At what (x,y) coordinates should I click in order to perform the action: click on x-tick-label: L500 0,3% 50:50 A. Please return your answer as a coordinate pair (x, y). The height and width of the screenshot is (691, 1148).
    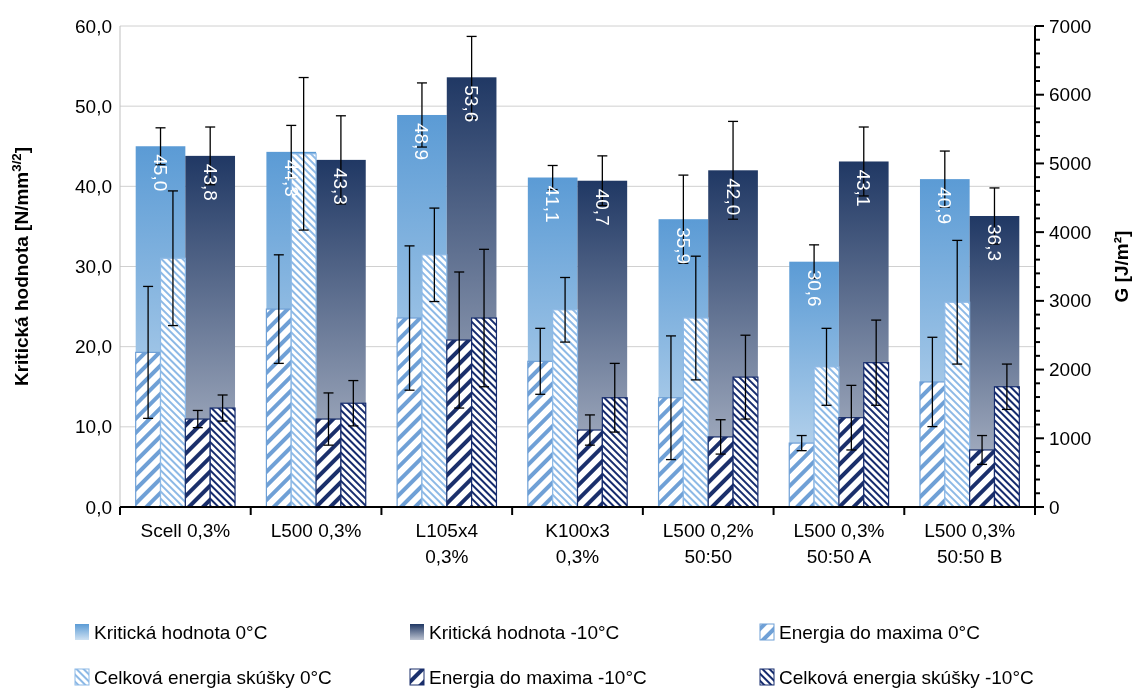
    Looking at the image, I should click on (839, 543).